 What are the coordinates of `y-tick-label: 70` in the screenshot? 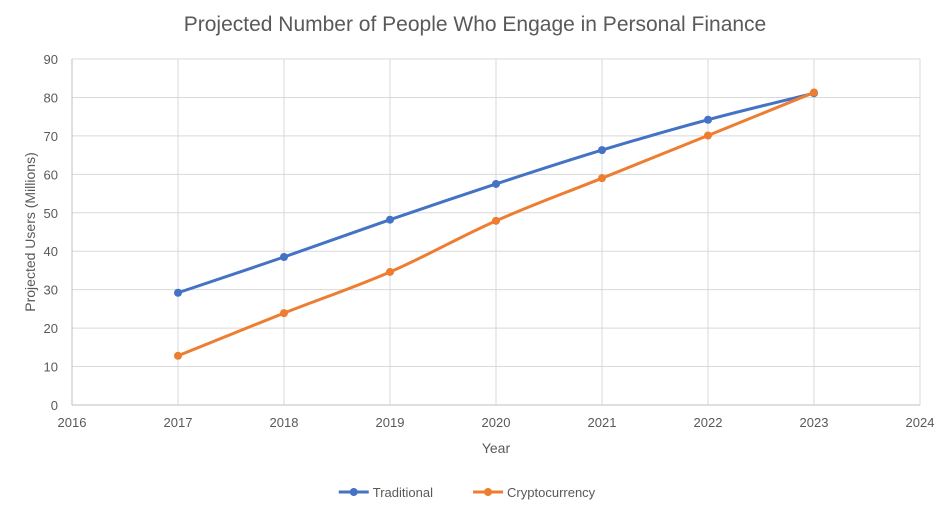 It's located at (51, 136).